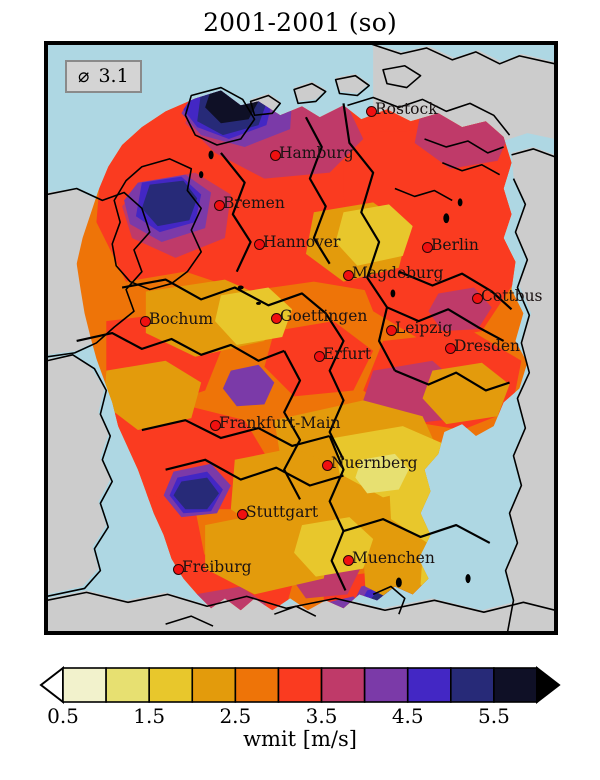 This screenshot has height=780, width=600. I want to click on city-label: Berlin, so click(455, 245).